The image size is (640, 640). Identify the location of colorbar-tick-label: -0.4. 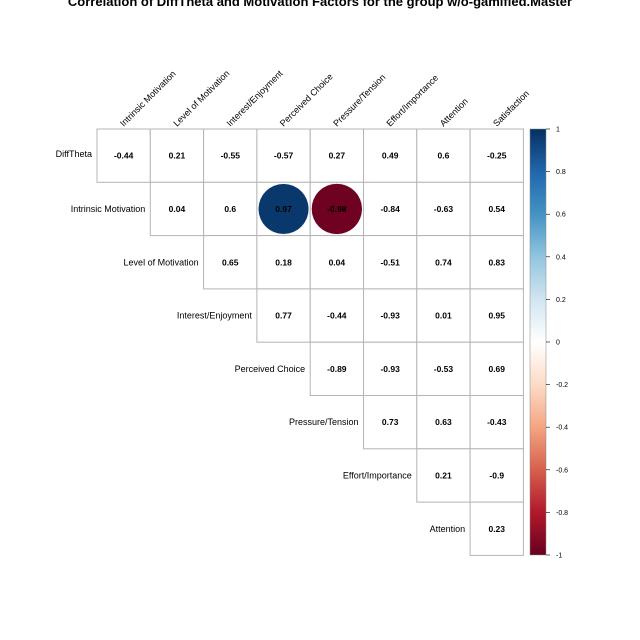
(562, 428).